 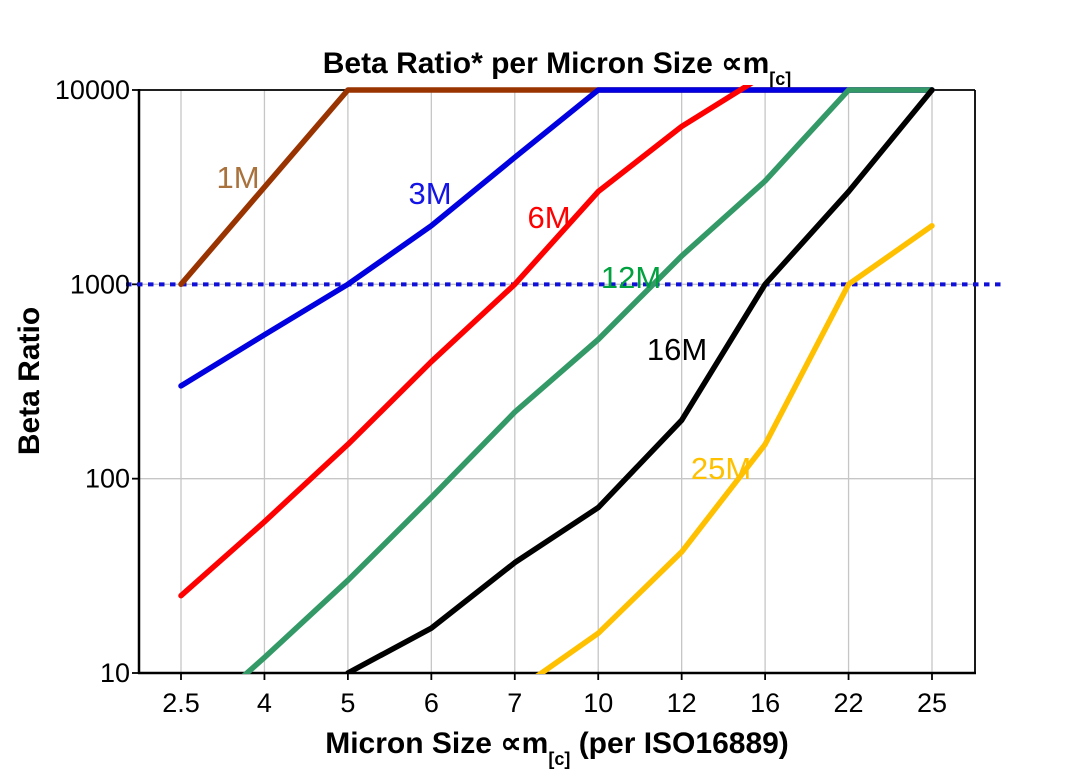 I want to click on chart-title-text: Beta Ratio* per Micron Size, so click(x=522, y=63).